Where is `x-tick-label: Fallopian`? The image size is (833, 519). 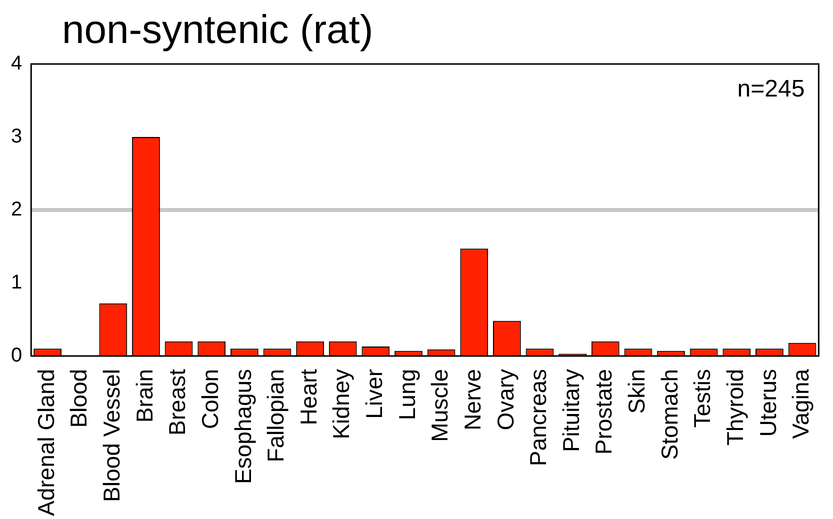 x-tick-label: Fallopian is located at coordinates (275, 415).